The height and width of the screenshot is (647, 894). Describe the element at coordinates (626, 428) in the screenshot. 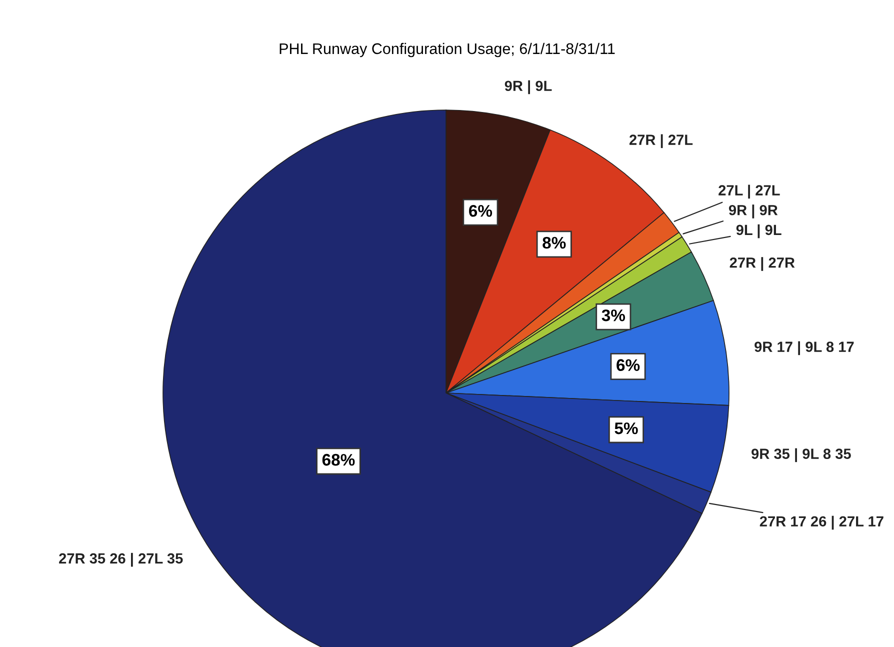

I see `data-label: 5%` at that location.